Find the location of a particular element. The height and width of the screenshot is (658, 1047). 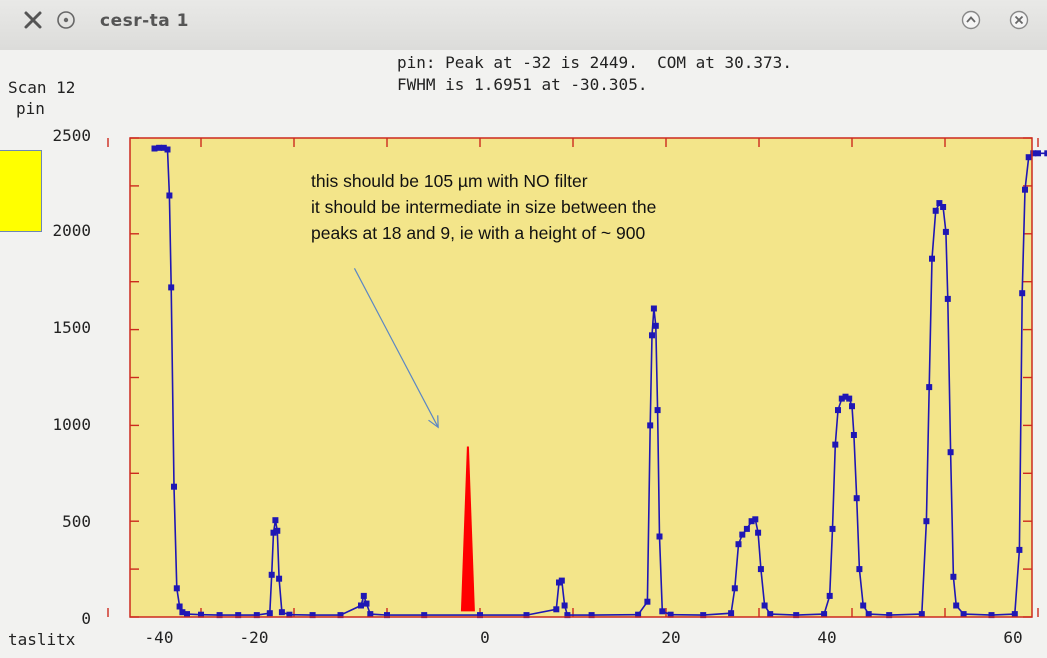

y-axis-title: pin is located at coordinates (30, 108).